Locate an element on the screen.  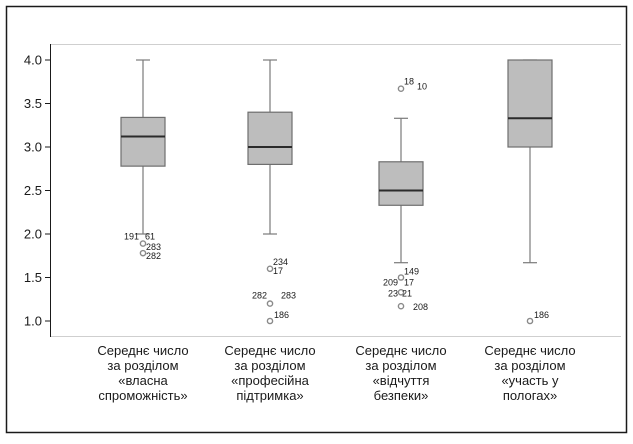
category-label-line: пологах» is located at coordinates (530, 395).